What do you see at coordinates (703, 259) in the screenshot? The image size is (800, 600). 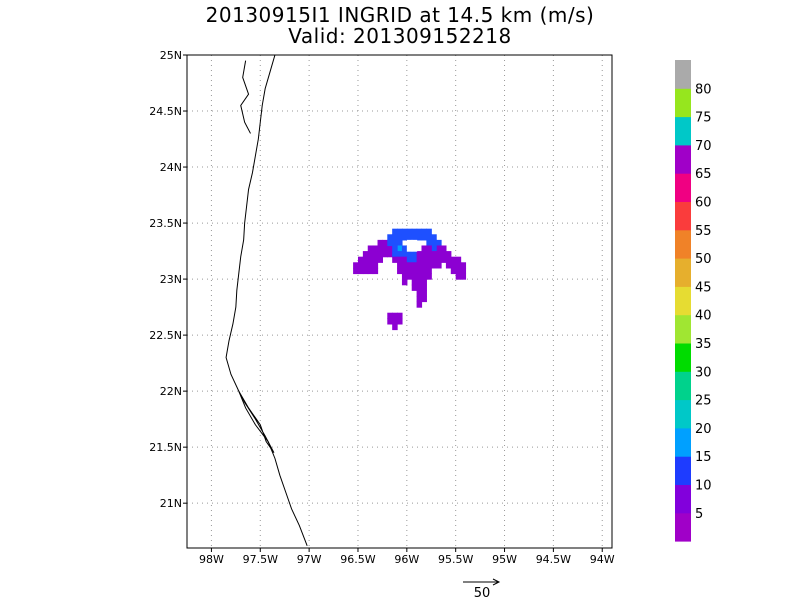 I see `colorbar-label: 50` at bounding box center [703, 259].